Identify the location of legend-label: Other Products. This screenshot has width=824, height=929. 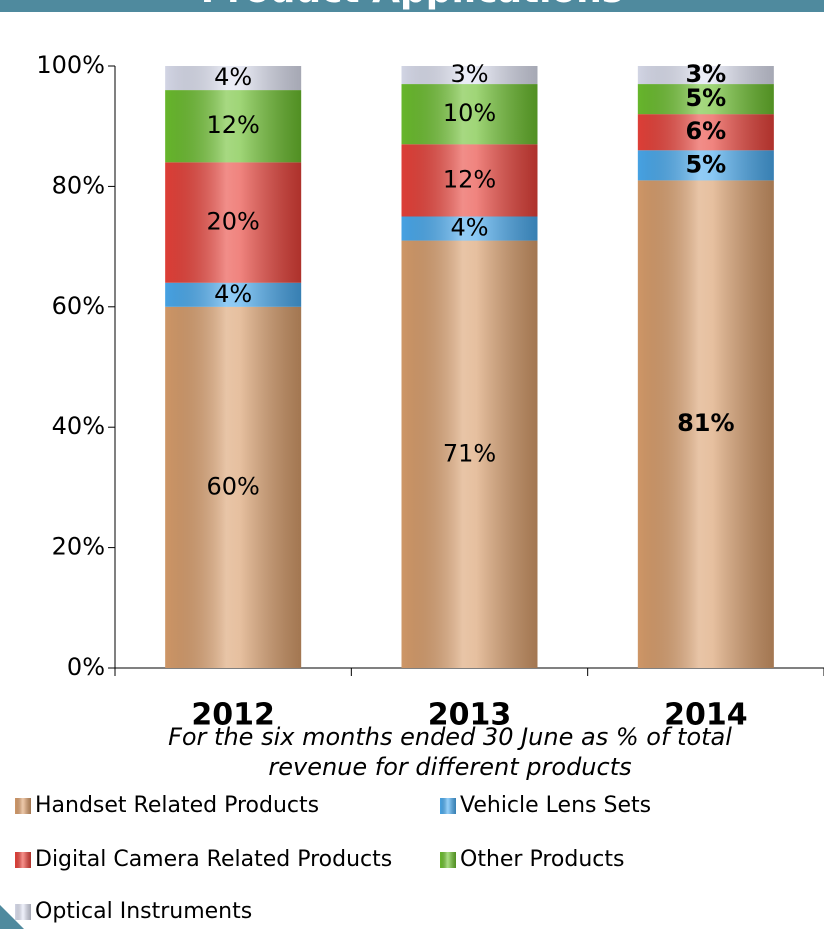
(542, 859).